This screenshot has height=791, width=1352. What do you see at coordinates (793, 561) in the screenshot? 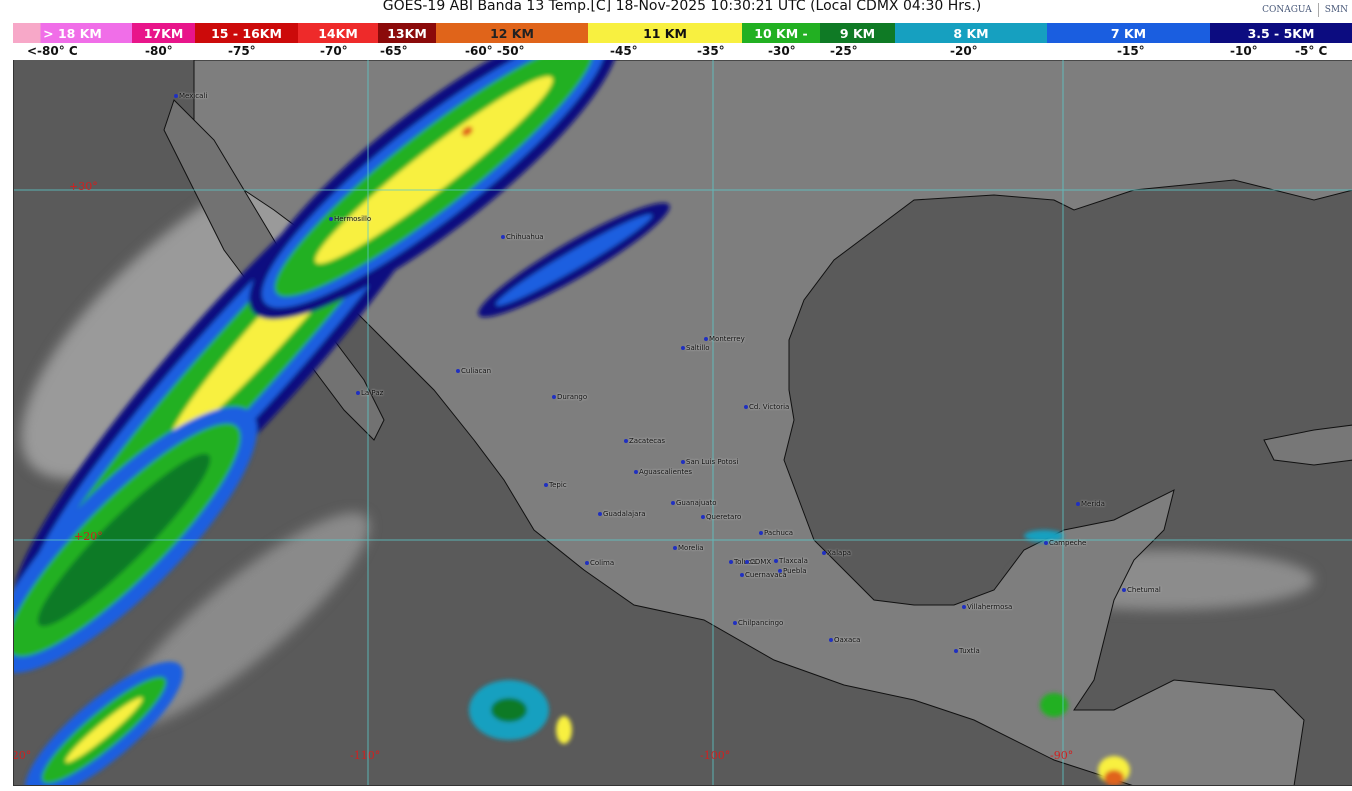
I see `city-name: Tlaxcala` at bounding box center [793, 561].